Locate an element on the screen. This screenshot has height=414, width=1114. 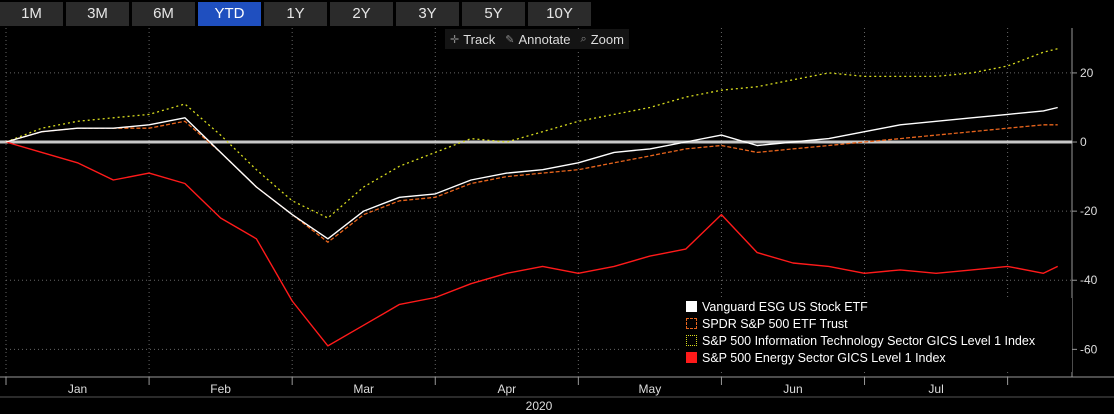
x-tick-label: Mar is located at coordinates (363, 389).